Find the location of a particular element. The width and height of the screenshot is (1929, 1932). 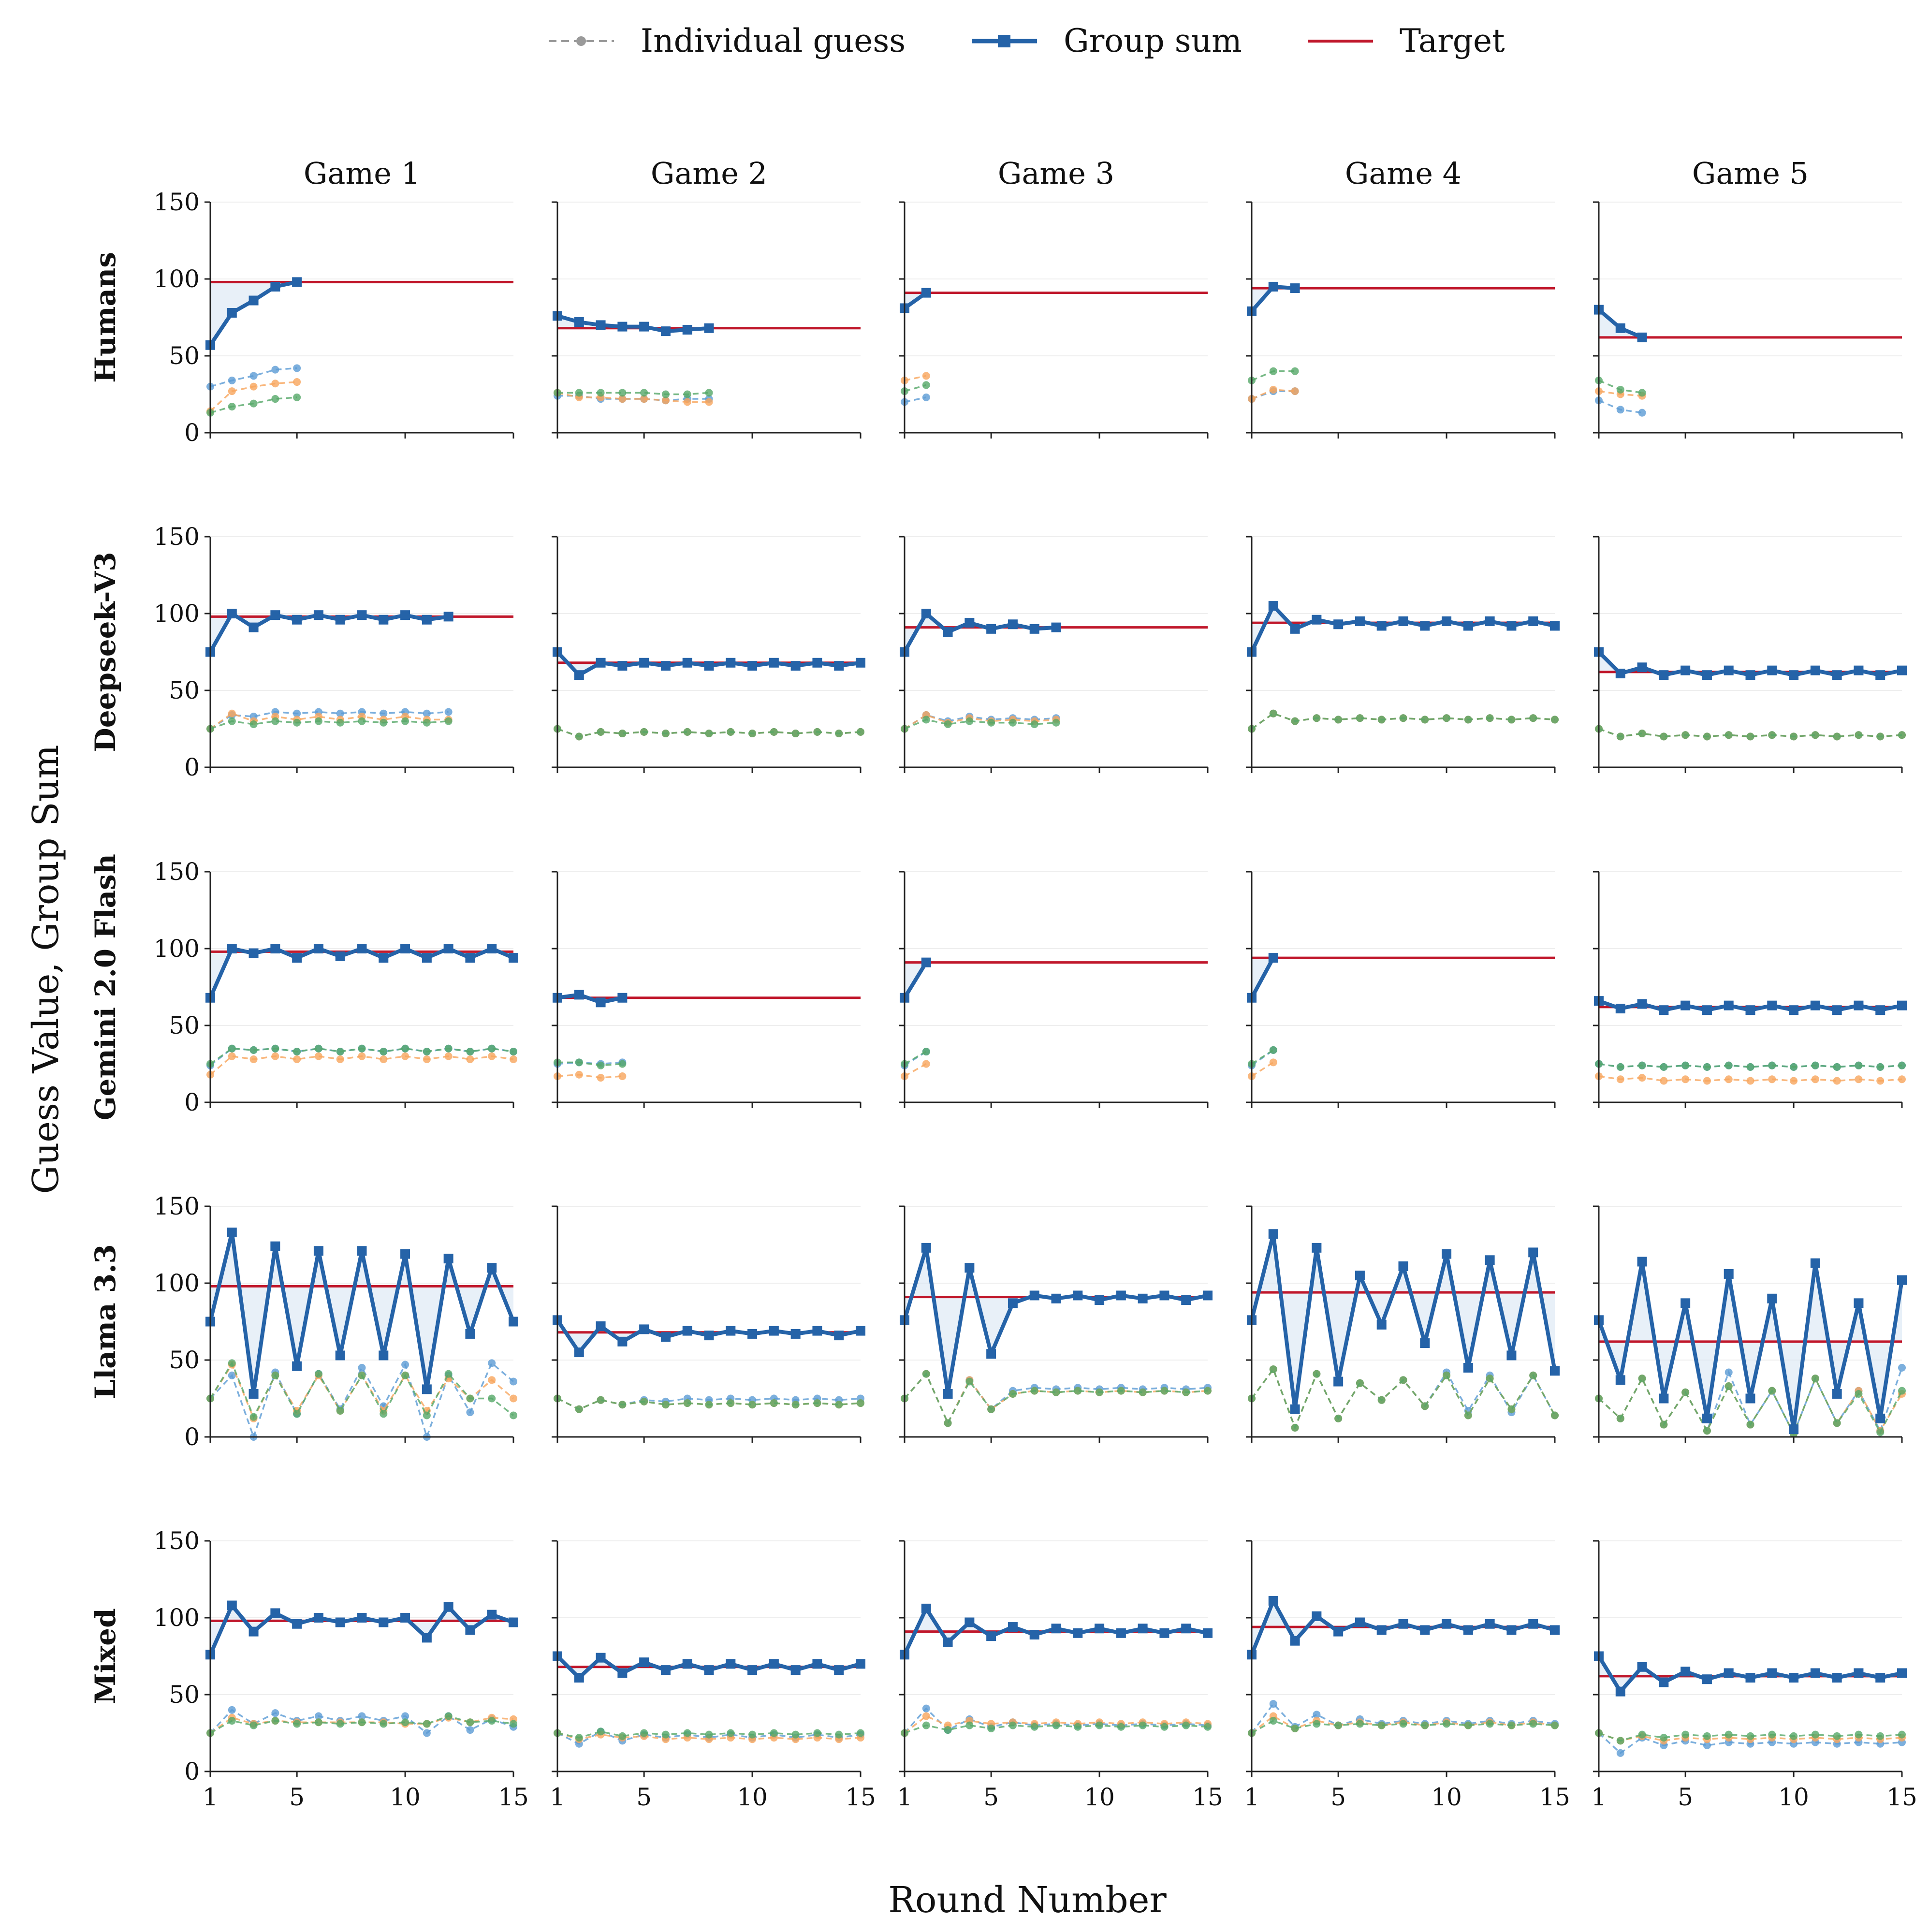

panel: Game 2 is located at coordinates (707, 297).